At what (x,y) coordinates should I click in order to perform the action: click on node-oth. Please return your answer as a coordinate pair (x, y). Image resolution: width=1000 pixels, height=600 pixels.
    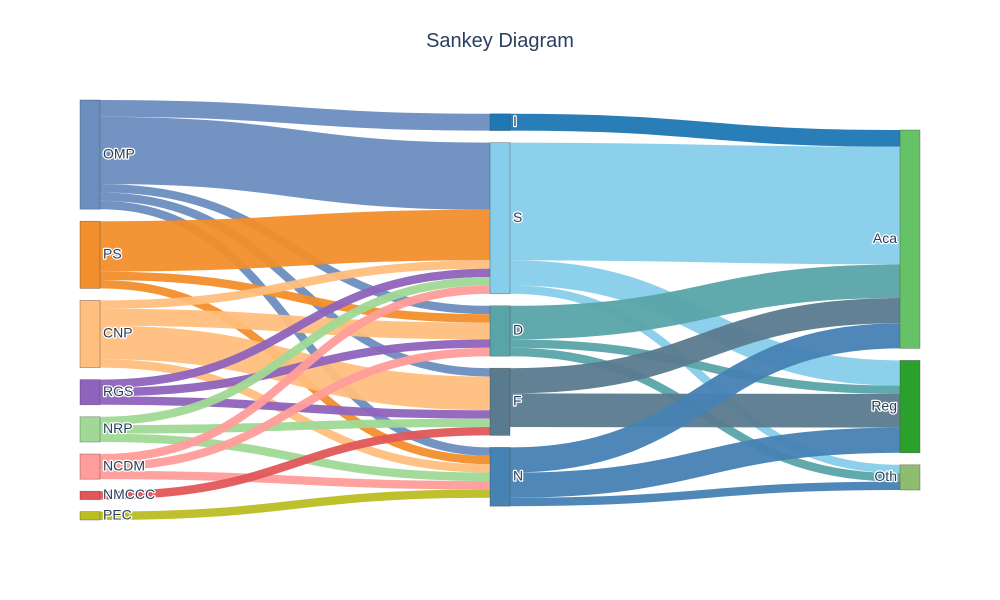
    Looking at the image, I should click on (910, 477).